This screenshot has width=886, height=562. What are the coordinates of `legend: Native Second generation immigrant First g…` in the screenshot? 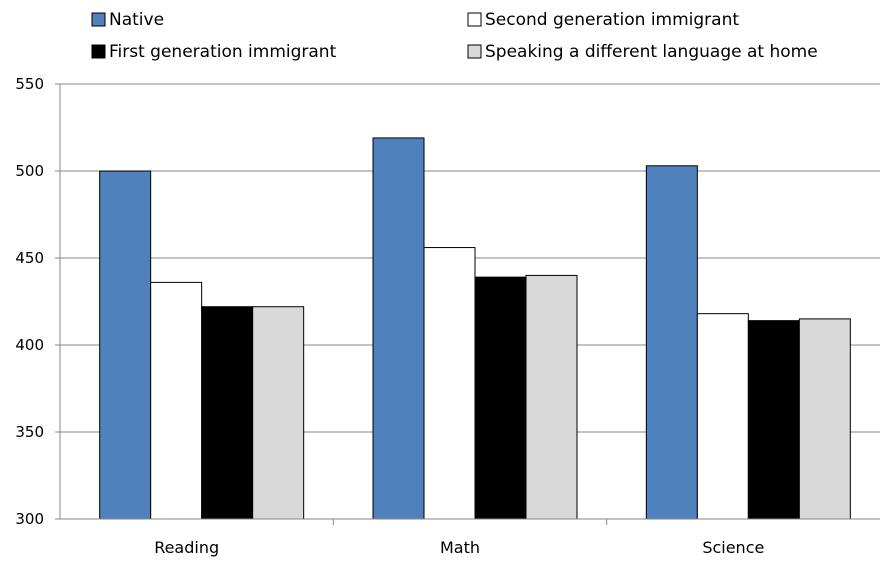 It's located at (454, 36).